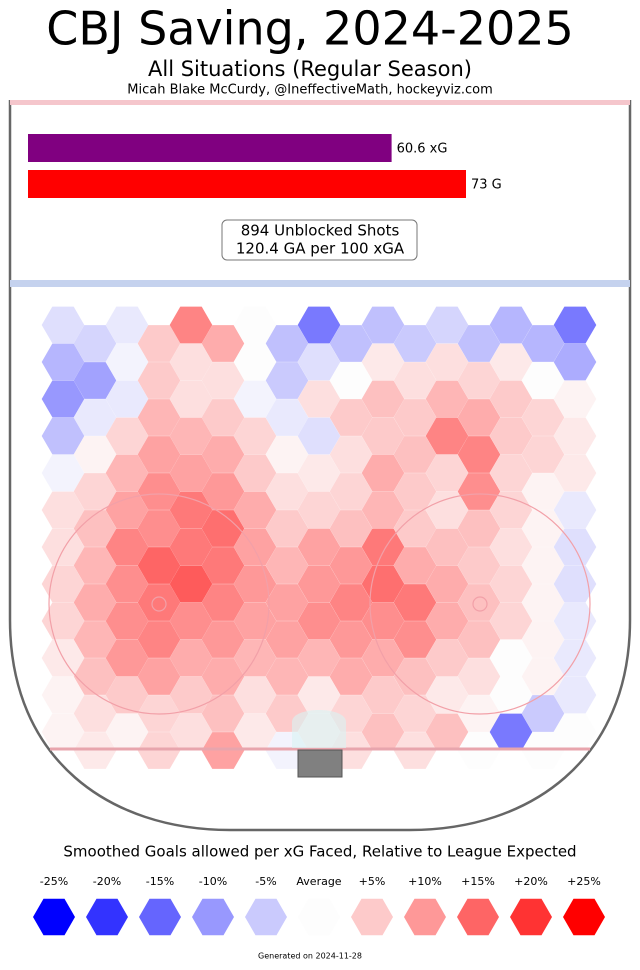 The image size is (640, 970). I want to click on summary-line: 894 Unblocked Shots, so click(320, 231).